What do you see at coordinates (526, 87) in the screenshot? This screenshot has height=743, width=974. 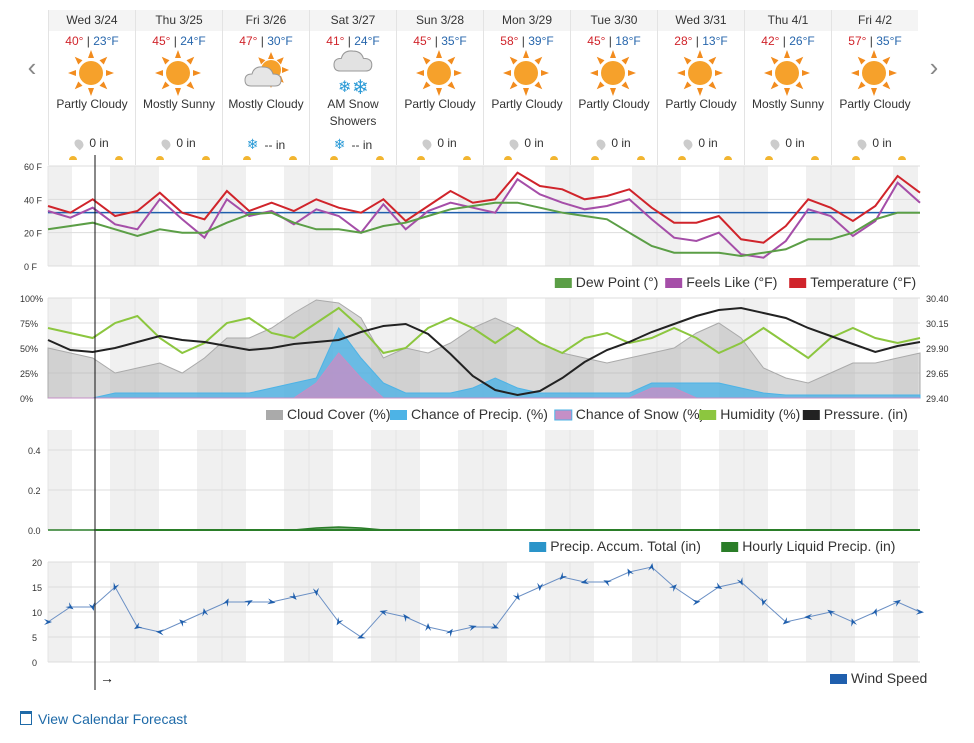 I see `day-column: Mon 3/29 58° | 39°F Partly Cloudy 0 in` at bounding box center [526, 87].